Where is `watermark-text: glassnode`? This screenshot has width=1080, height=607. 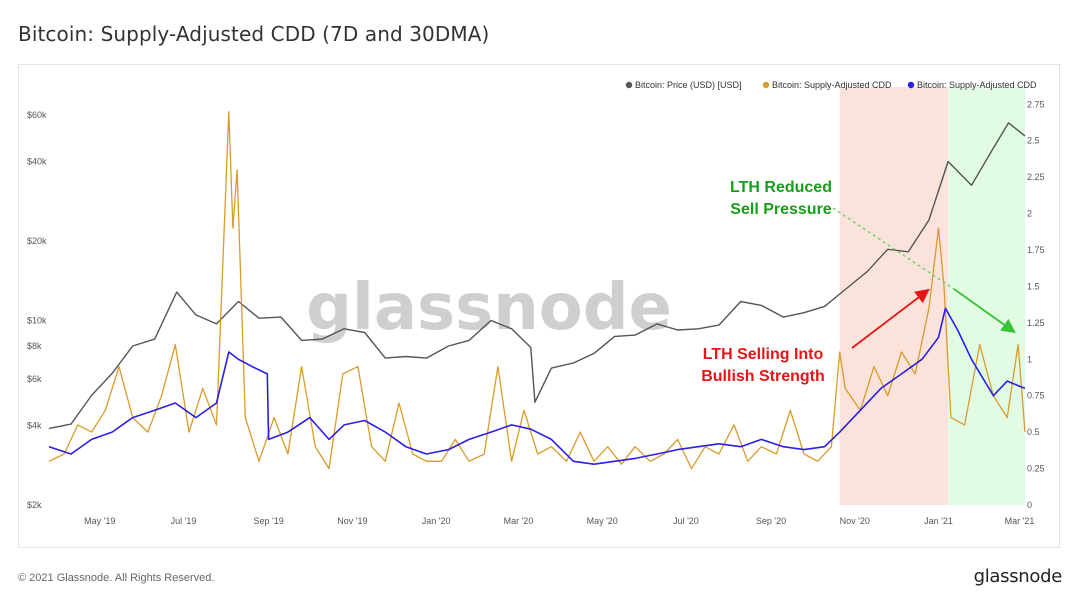
watermark-text: glassnode is located at coordinates (489, 308).